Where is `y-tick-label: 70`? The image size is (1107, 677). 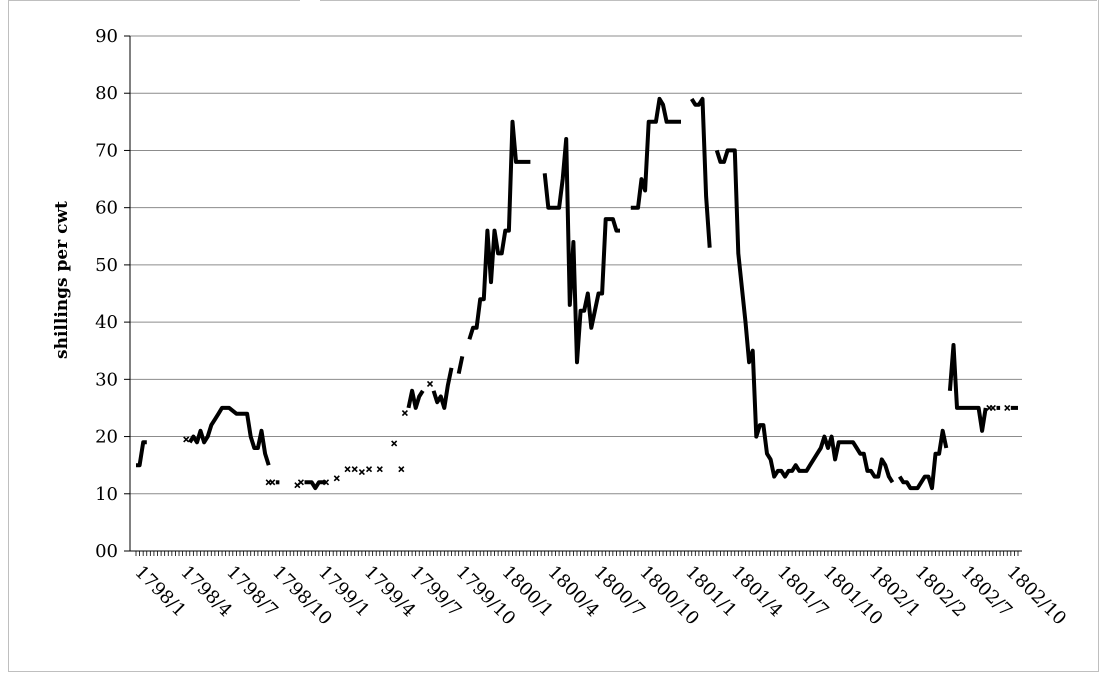 y-tick-label: 70 is located at coordinates (106, 150).